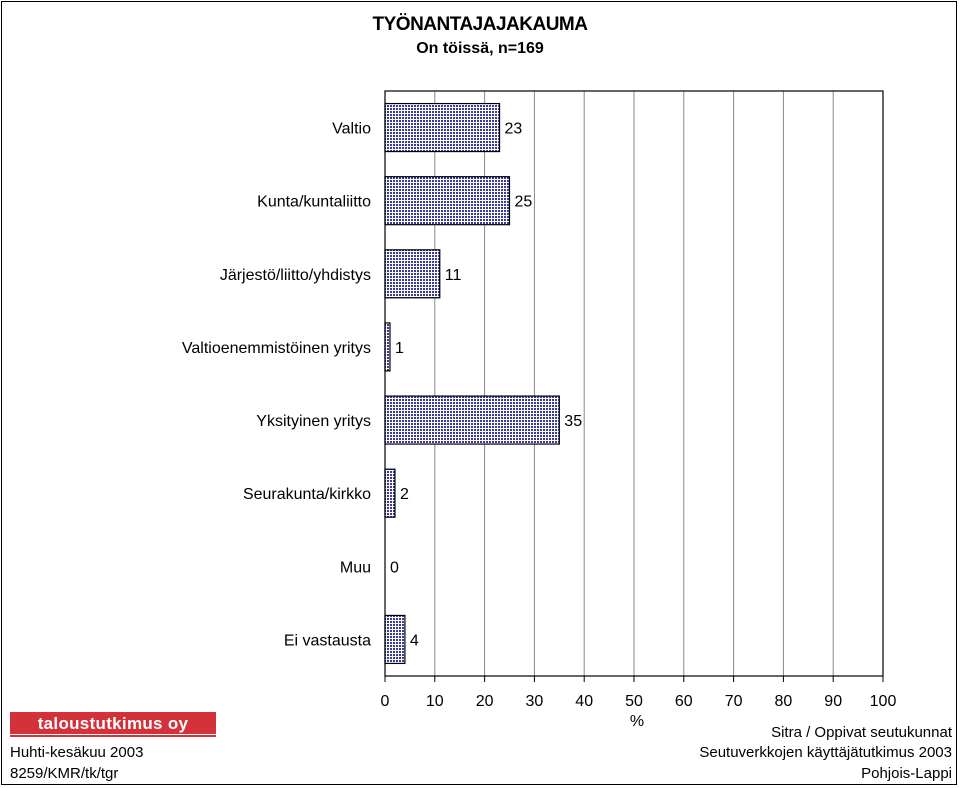 Image resolution: width=960 pixels, height=788 pixels. What do you see at coordinates (453, 275) in the screenshot?
I see `data-label: 11` at bounding box center [453, 275].